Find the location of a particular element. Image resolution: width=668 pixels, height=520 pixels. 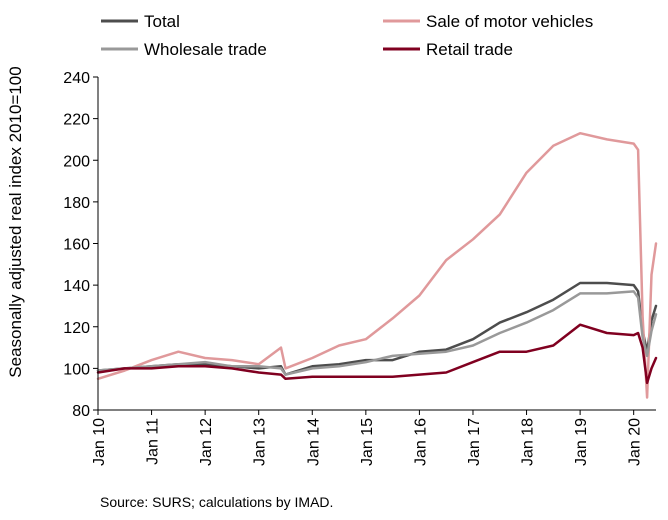

series-line-wholesale-trade is located at coordinates (377, 333).